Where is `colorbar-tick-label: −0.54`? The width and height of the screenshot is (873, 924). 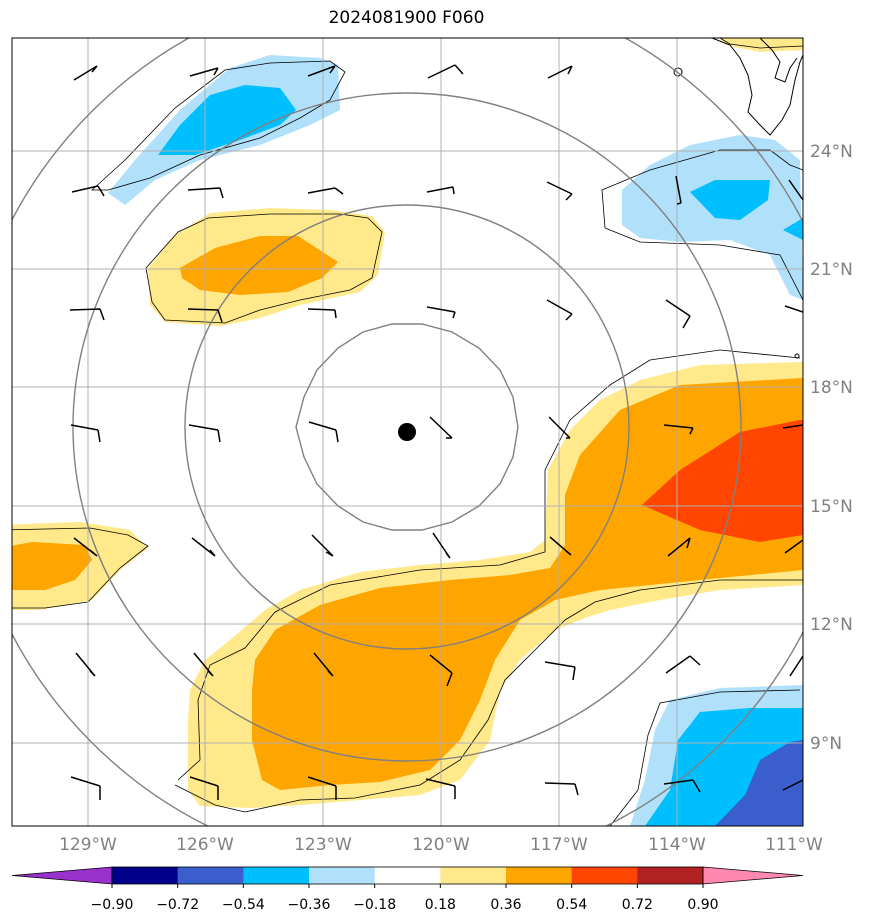 colorbar-tick-label: −0.54 is located at coordinates (243, 905).